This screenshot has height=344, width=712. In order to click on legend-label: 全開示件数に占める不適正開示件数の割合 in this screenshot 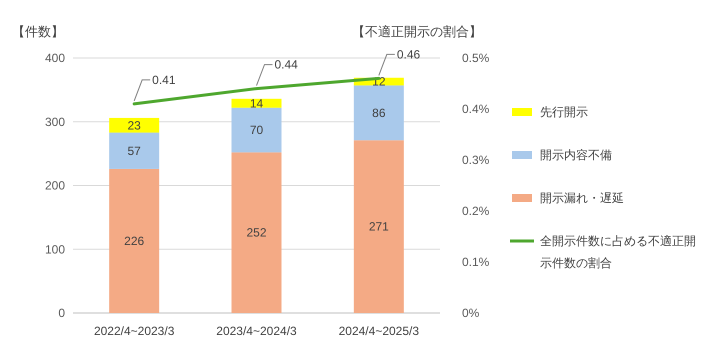, I will do `click(618, 252)`.